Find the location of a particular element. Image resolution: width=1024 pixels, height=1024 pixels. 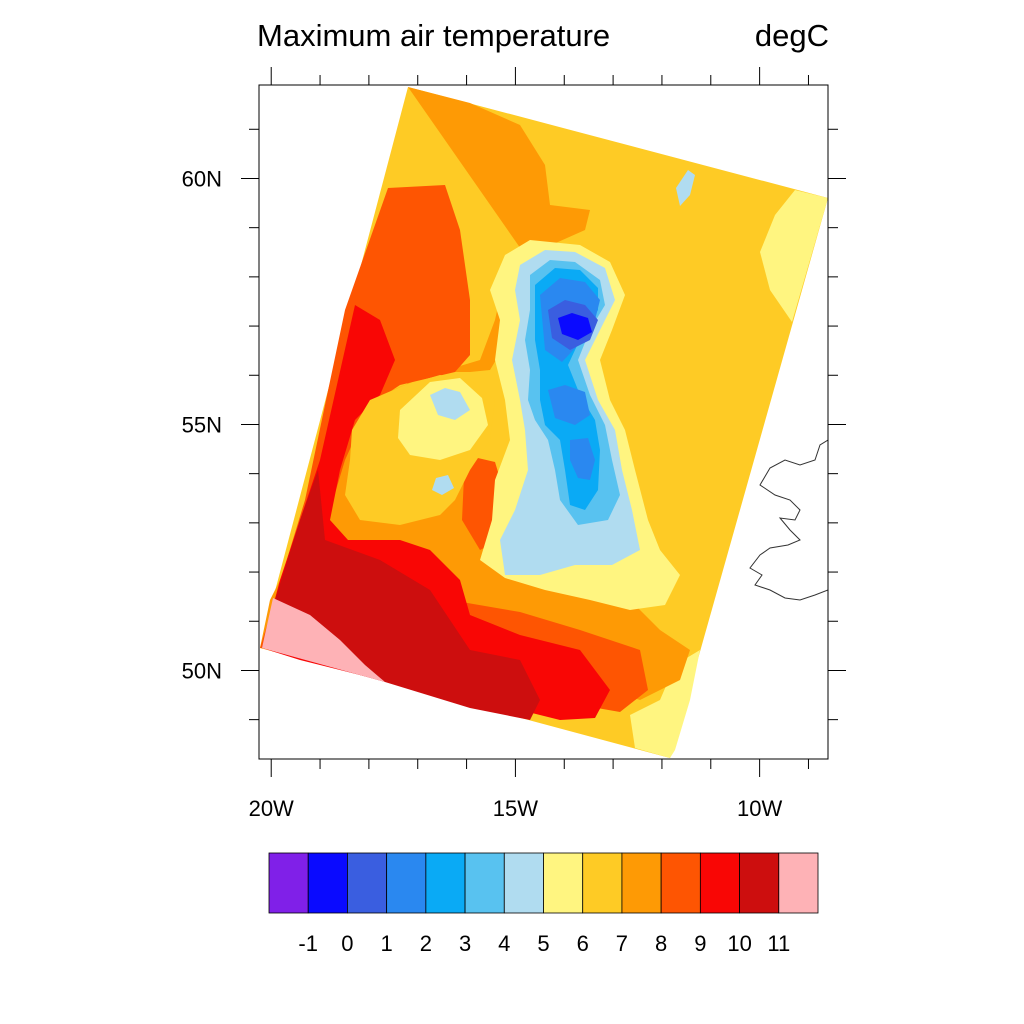

y-tick-label: 50N is located at coordinates (202, 670).